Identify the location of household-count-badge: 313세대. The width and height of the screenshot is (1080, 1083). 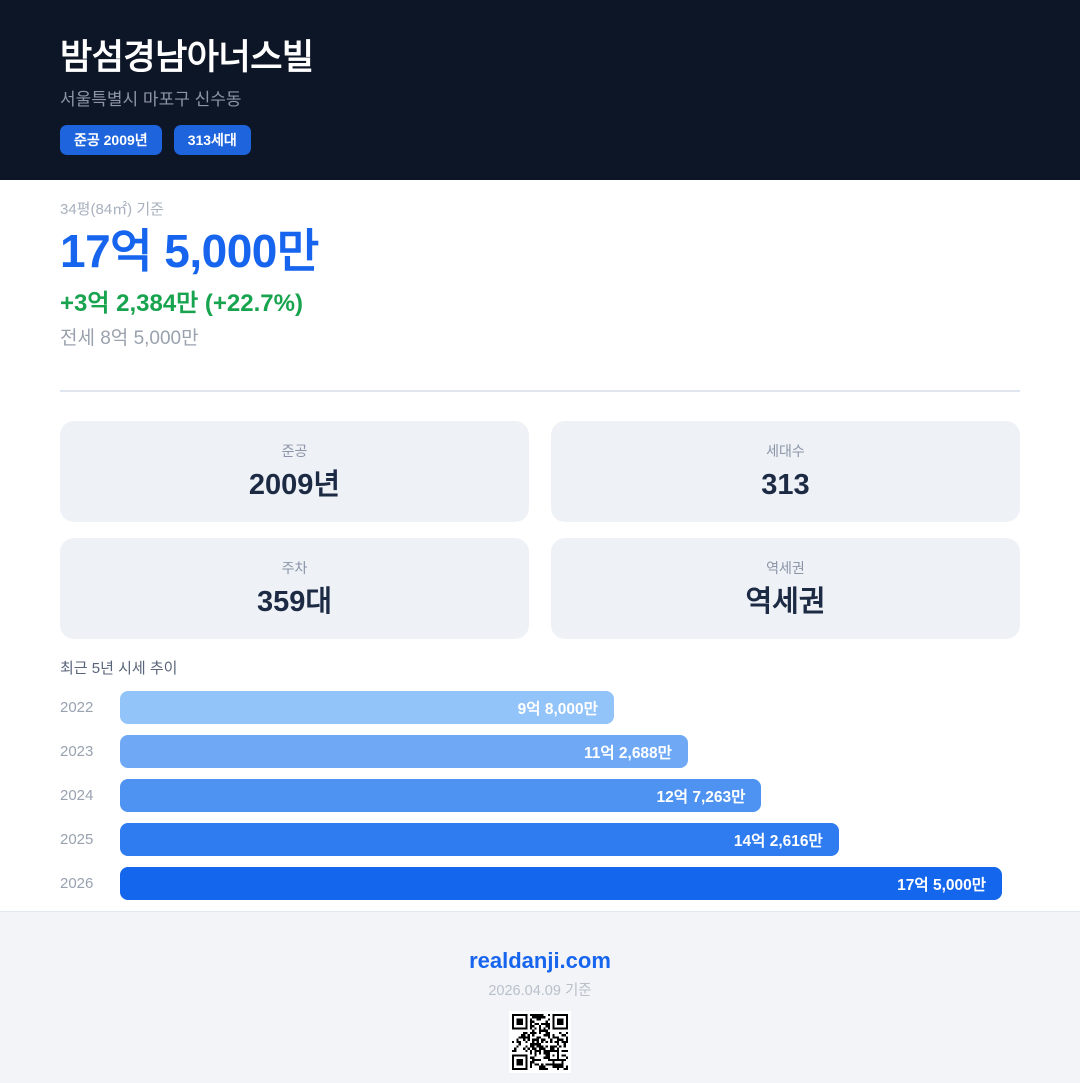
(212, 140).